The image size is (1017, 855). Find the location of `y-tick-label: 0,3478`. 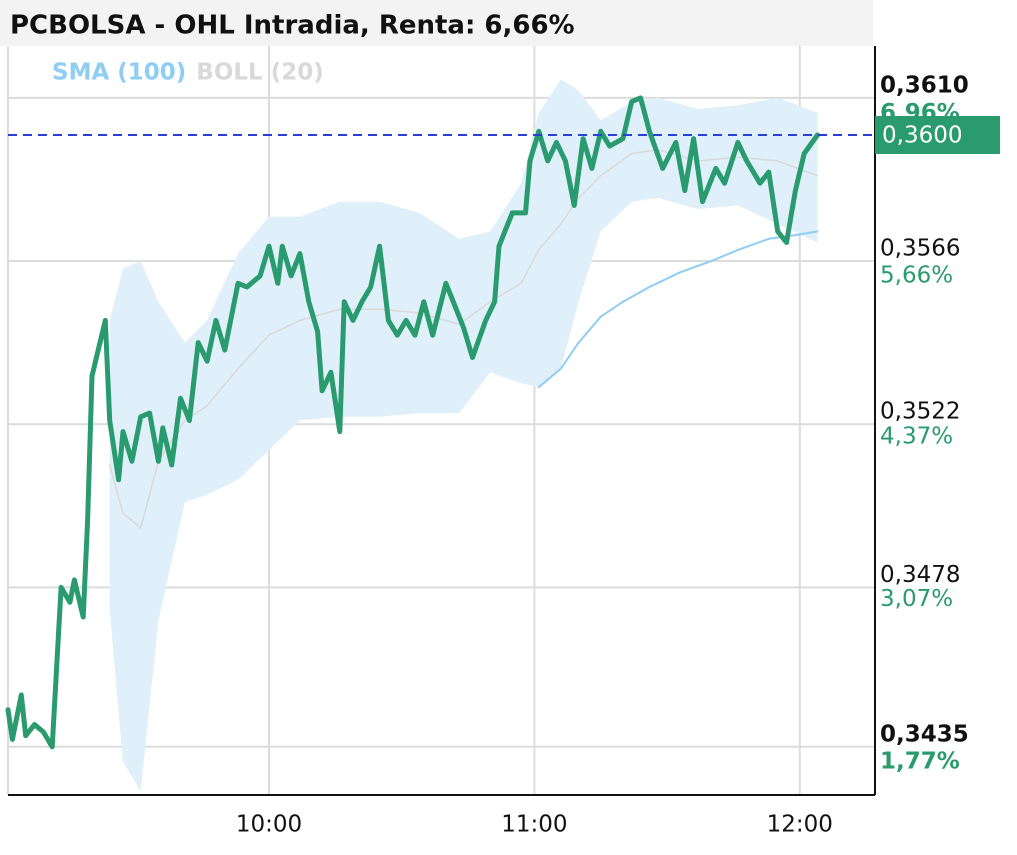

y-tick-label: 0,3478 is located at coordinates (920, 575).